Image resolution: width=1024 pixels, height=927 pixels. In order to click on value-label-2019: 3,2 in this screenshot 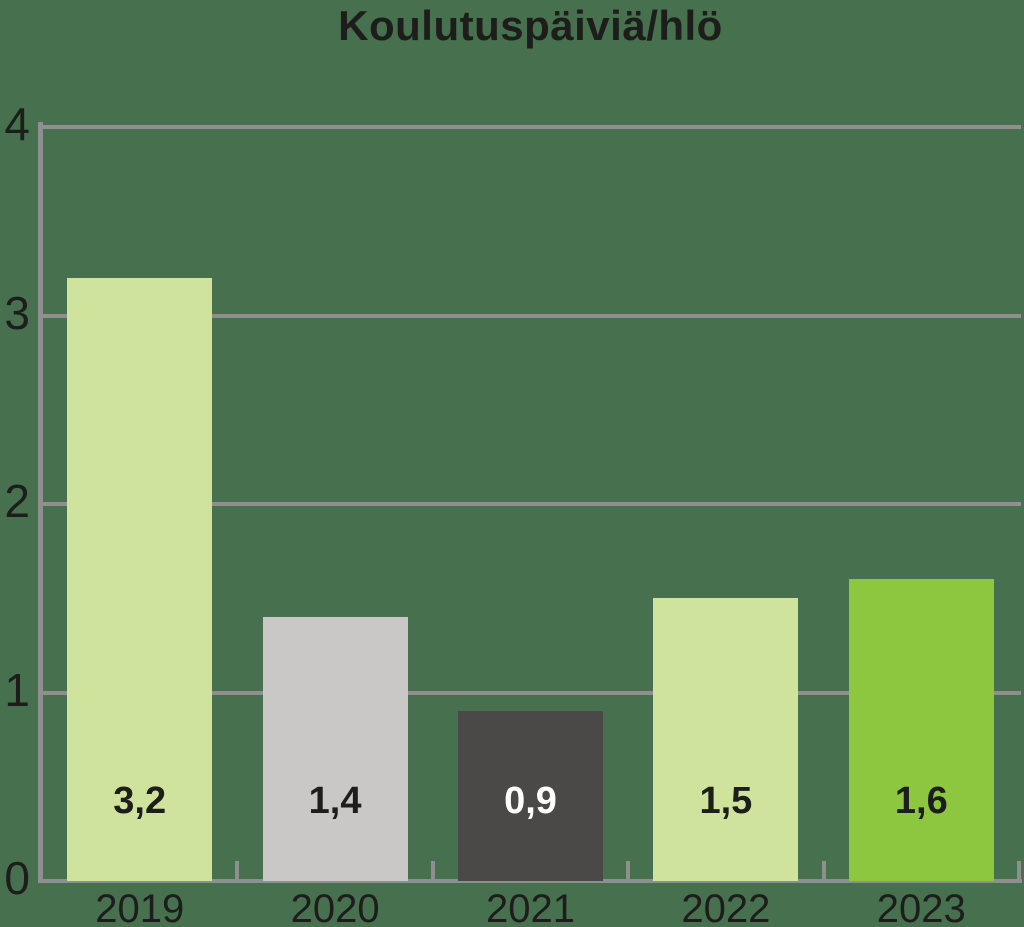, I will do `click(140, 801)`.